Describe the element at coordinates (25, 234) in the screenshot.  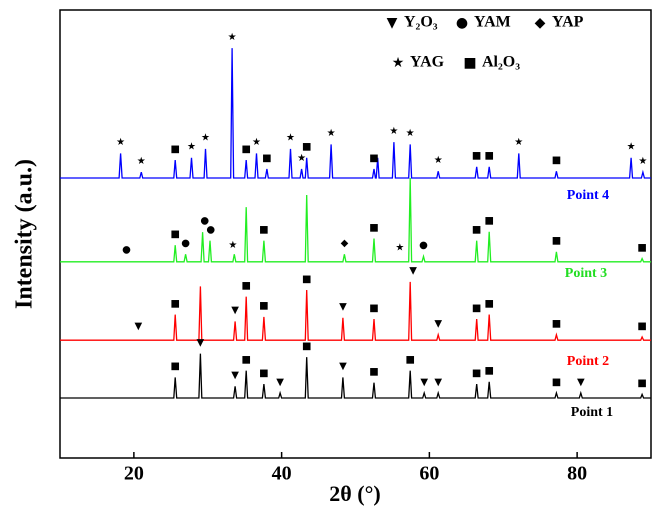
I see `y-axis-label: Intensity (a.u.)` at that location.